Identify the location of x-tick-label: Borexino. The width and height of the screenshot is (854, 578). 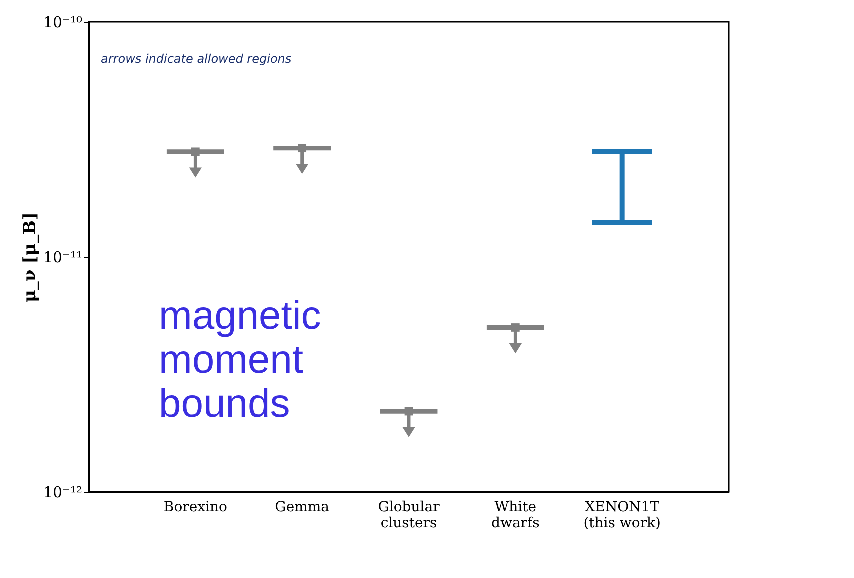
(196, 508).